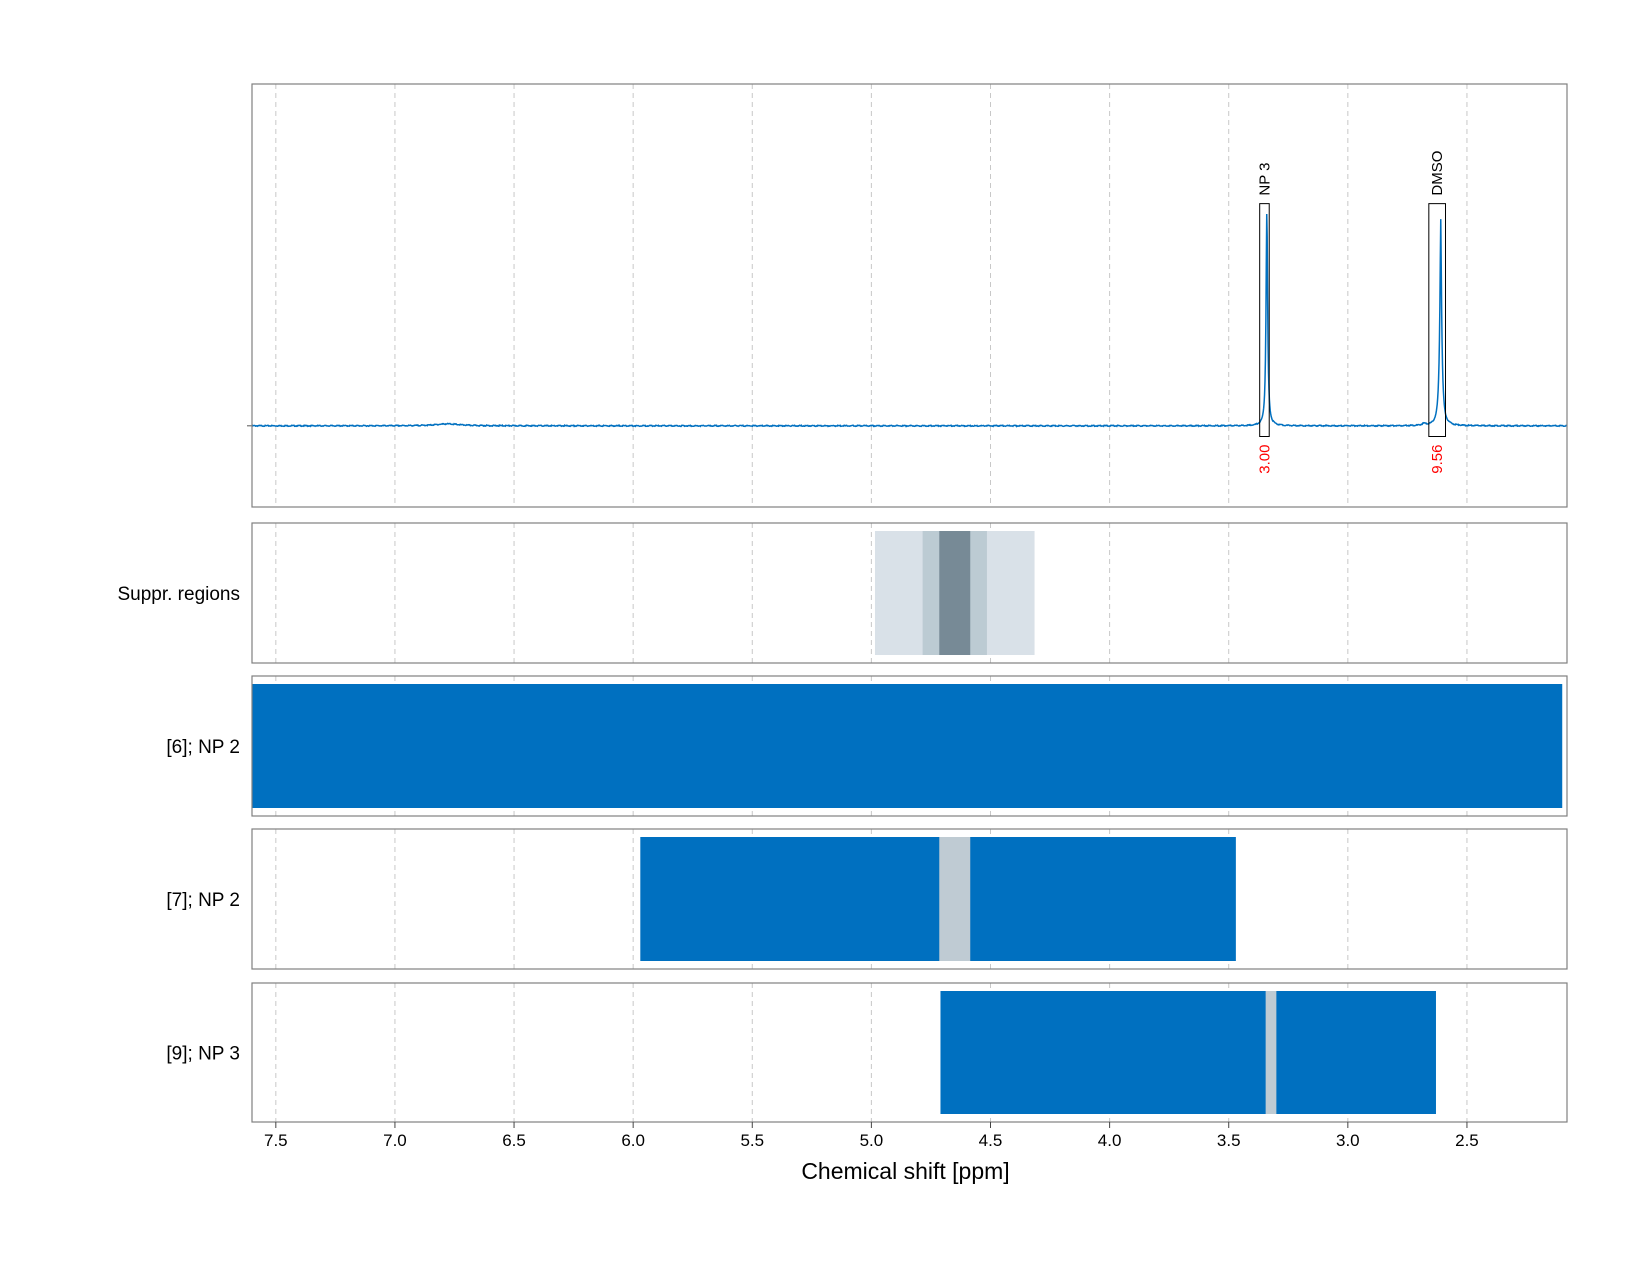 Image resolution: width=1651 pixels, height=1280 pixels. I want to click on track-label: [7]; NP 2, so click(203, 900).